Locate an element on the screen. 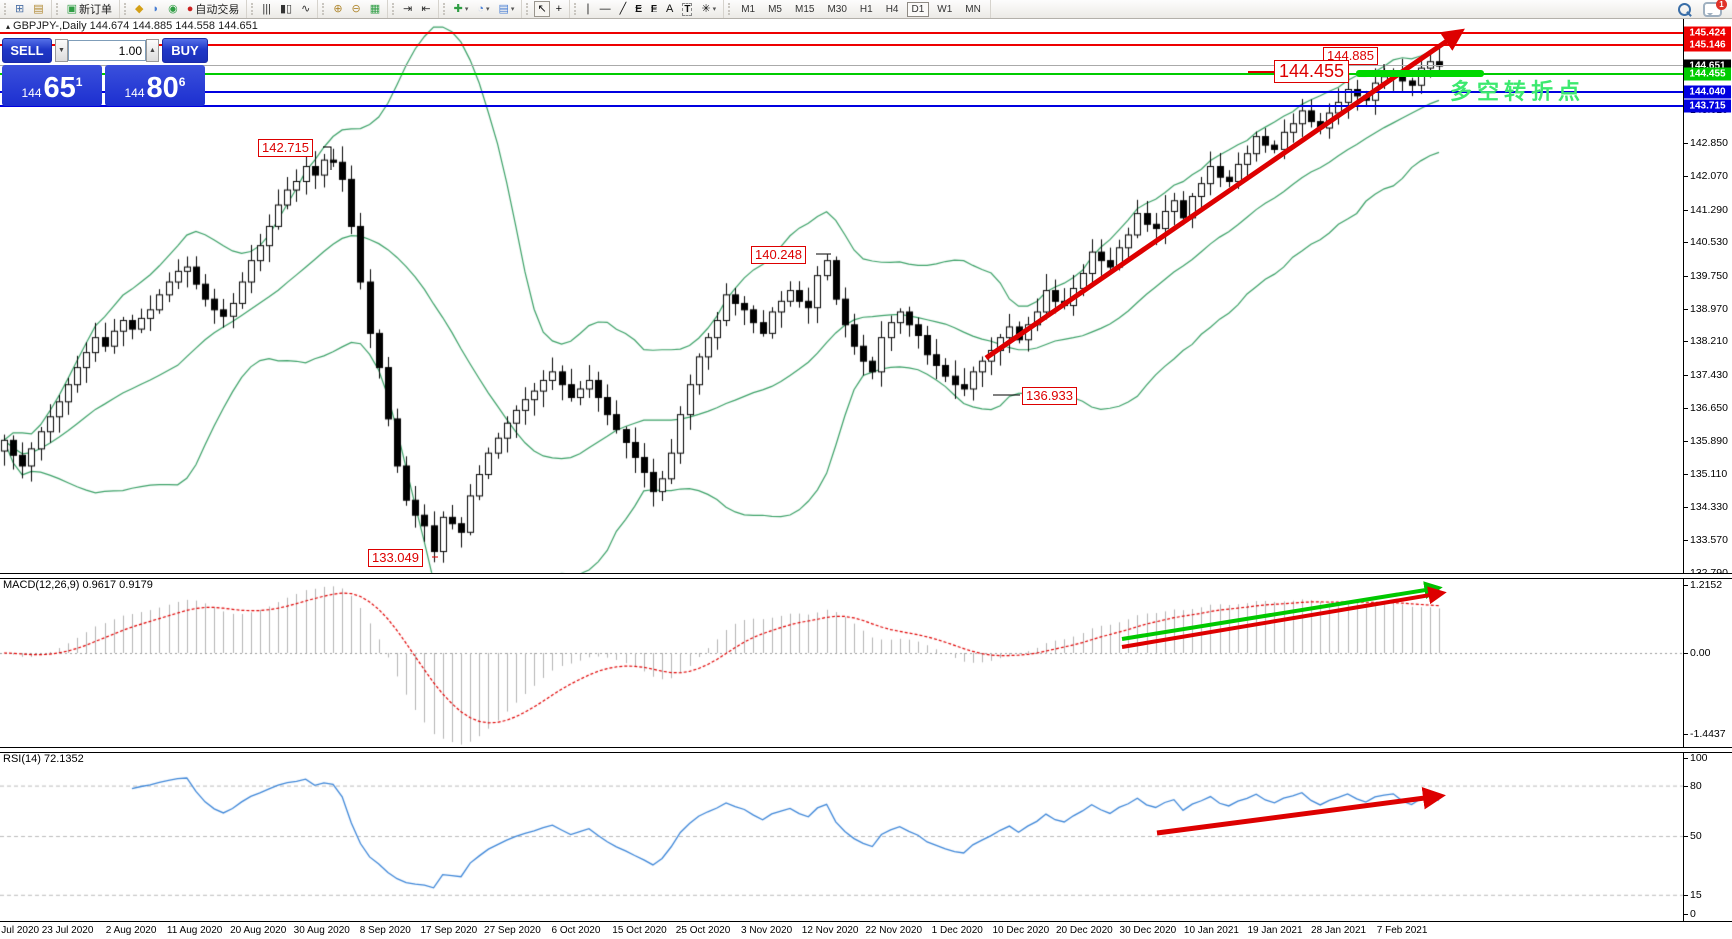 The width and height of the screenshot is (1732, 939). volume-decrease-button: ▼ is located at coordinates (61, 50).